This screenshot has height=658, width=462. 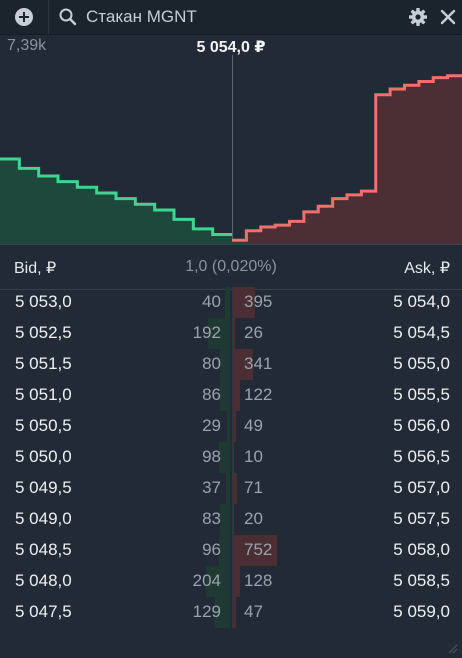 What do you see at coordinates (258, 394) in the screenshot?
I see `ask-quantity: 122` at bounding box center [258, 394].